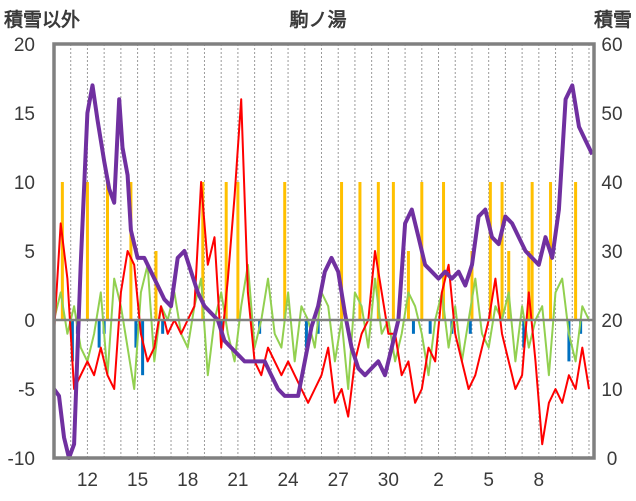 The image size is (636, 501). I want to click on right-tick-label: 60, so click(611, 45).